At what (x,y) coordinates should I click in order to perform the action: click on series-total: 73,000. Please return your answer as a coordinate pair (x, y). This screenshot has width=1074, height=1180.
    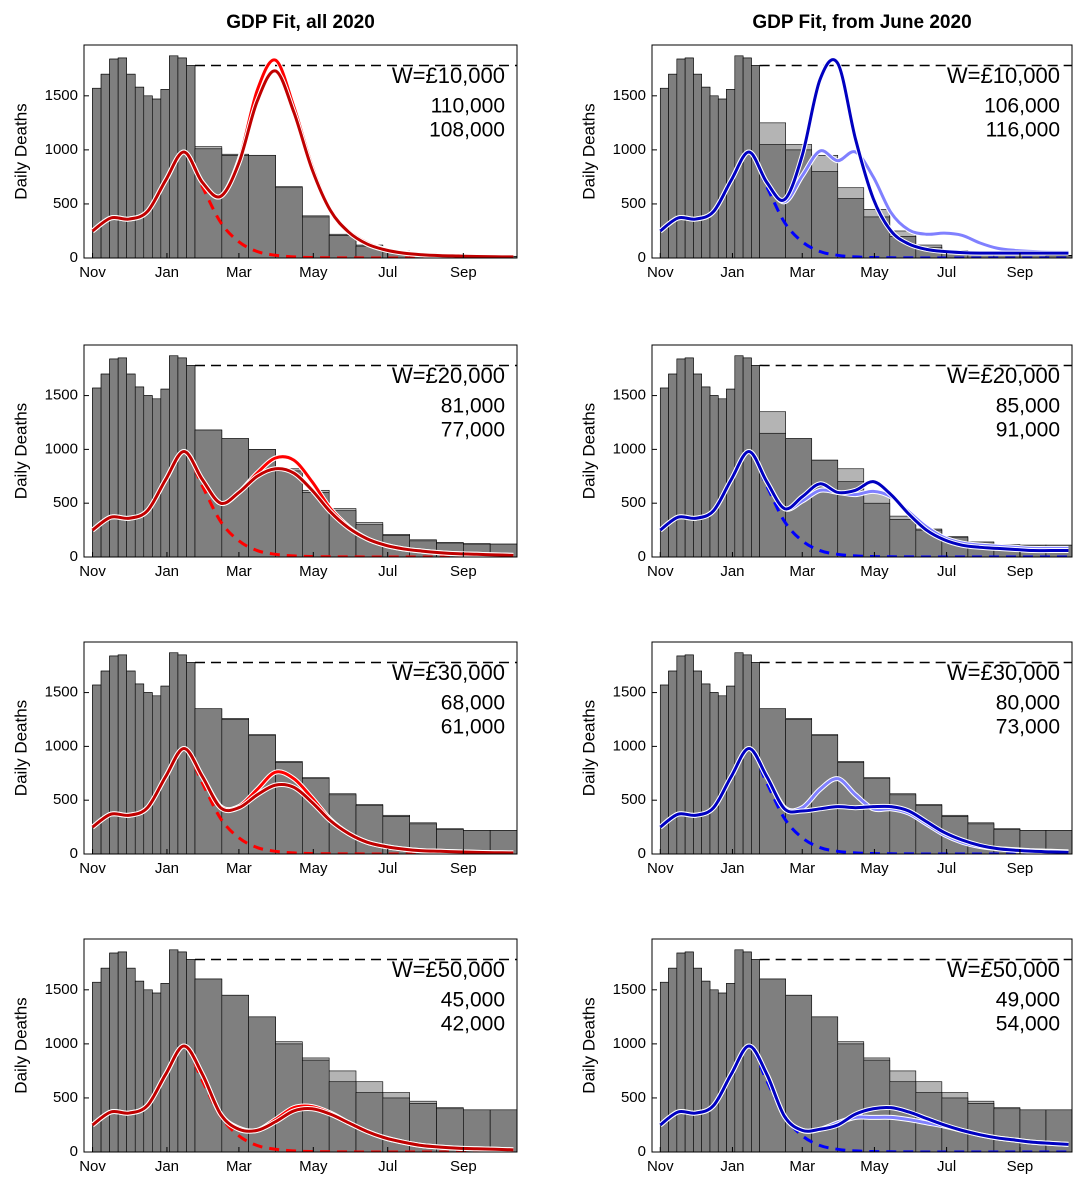
    Looking at the image, I should click on (1028, 727).